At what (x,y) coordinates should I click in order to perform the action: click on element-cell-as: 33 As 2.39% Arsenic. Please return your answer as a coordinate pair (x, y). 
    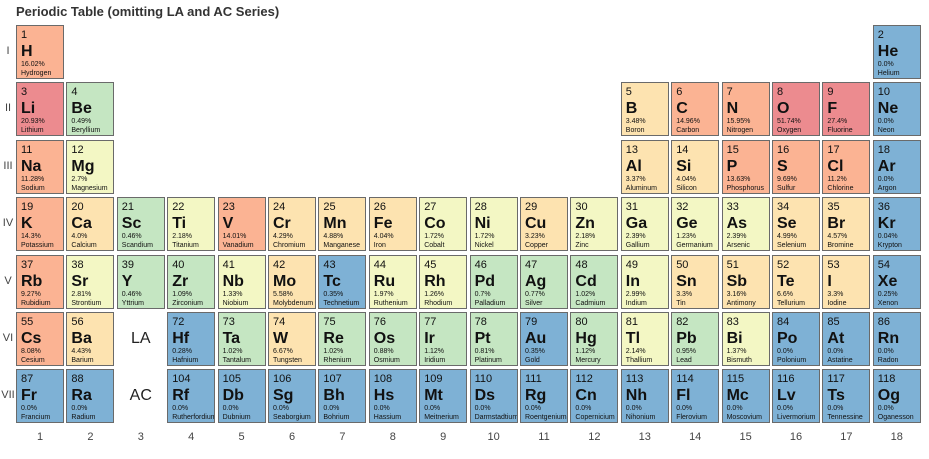
    Looking at the image, I should click on (745, 224).